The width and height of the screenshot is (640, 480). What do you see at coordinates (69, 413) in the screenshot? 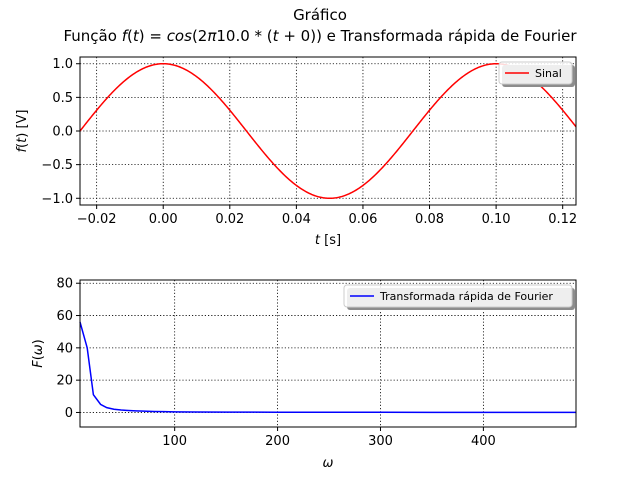
I see `y-tick-label: 0` at bounding box center [69, 413].